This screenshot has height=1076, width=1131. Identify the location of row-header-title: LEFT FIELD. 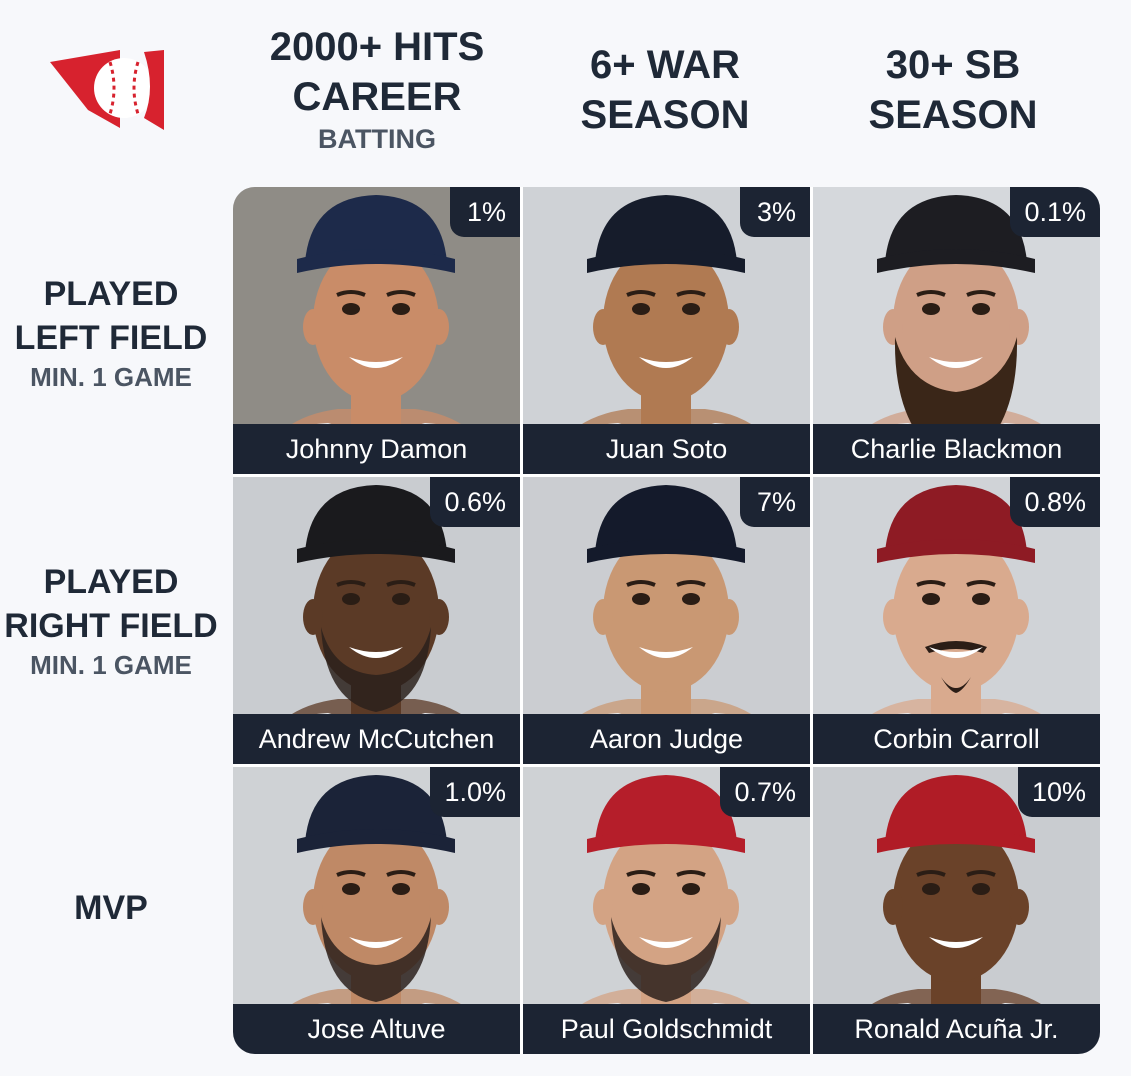
(111, 338).